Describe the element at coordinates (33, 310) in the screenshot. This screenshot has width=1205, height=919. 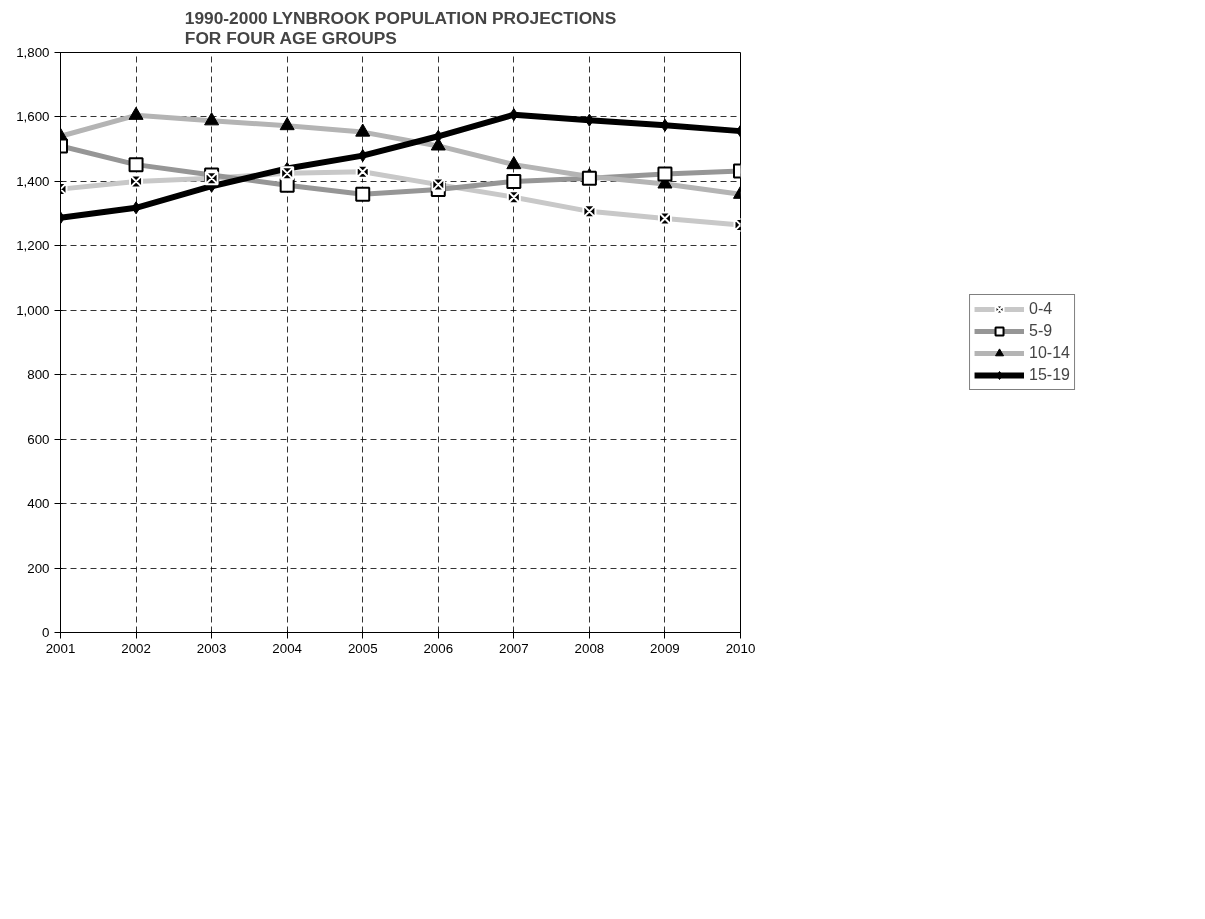
I see `y-tick-label: 1,000` at that location.